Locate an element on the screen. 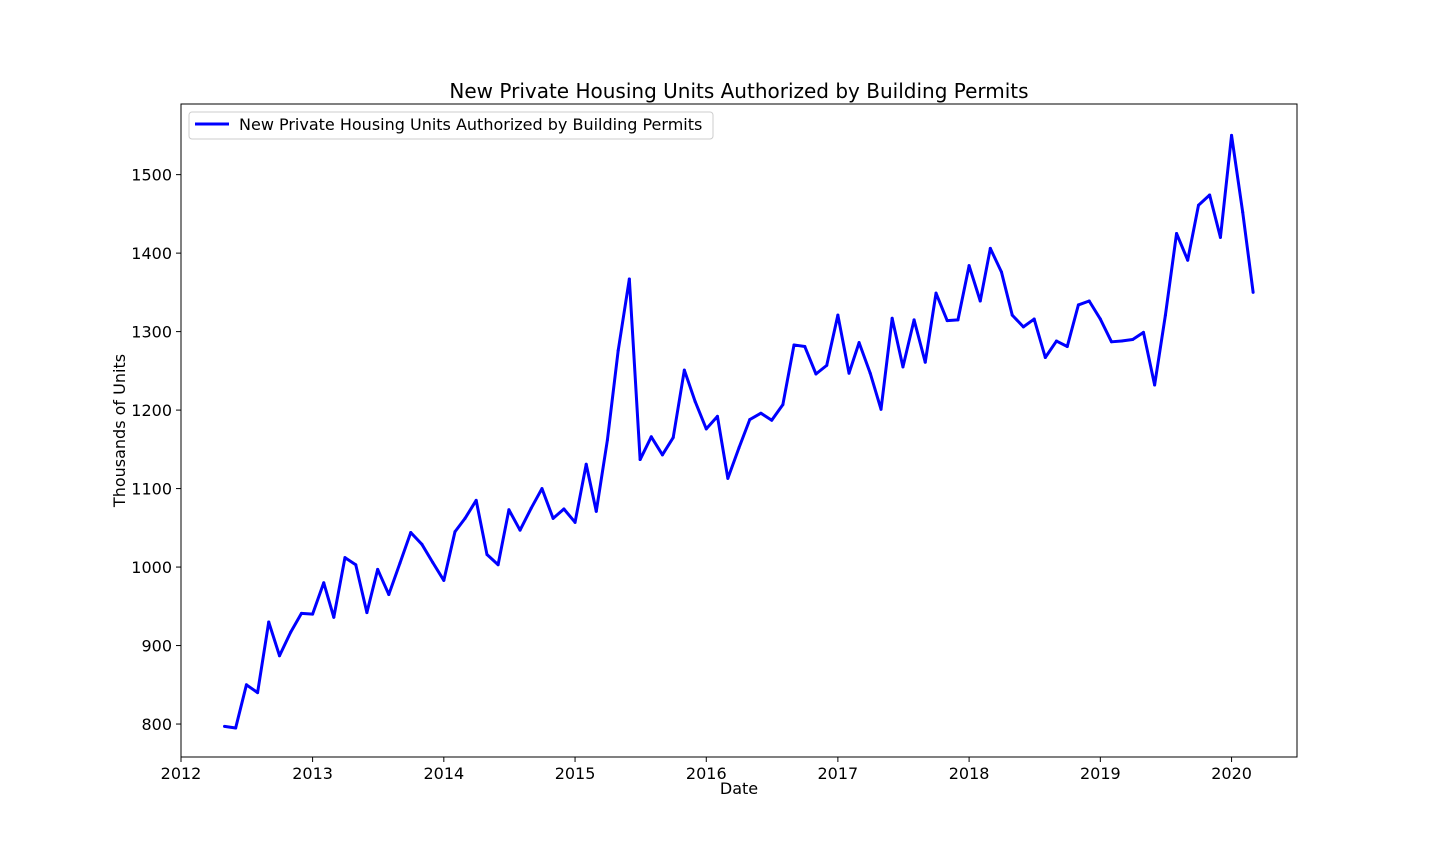 The image size is (1440, 864). y-tick-label: 1400 is located at coordinates (151, 253).